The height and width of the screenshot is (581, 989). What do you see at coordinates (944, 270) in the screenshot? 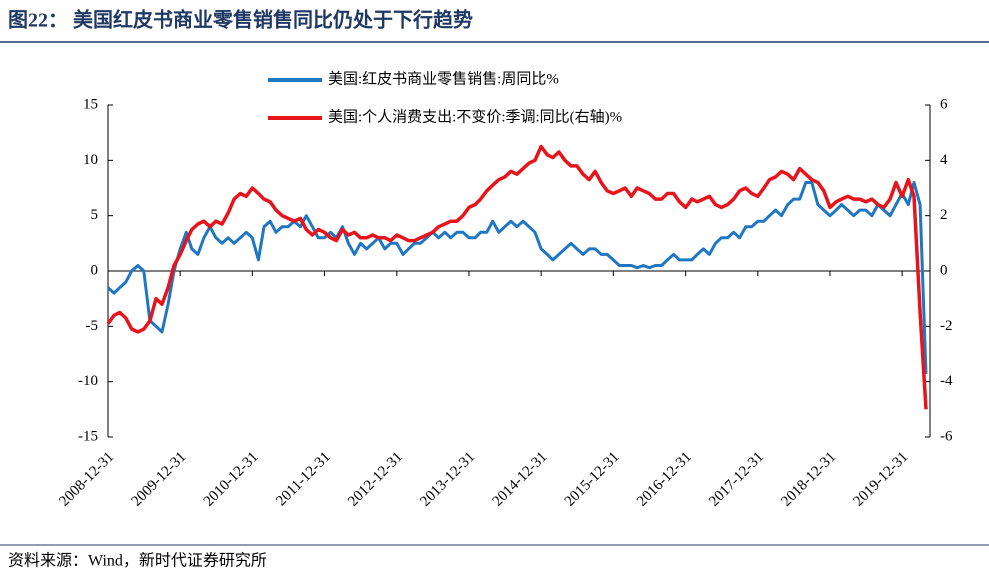
I see `y2-tick-label: 0` at bounding box center [944, 270].